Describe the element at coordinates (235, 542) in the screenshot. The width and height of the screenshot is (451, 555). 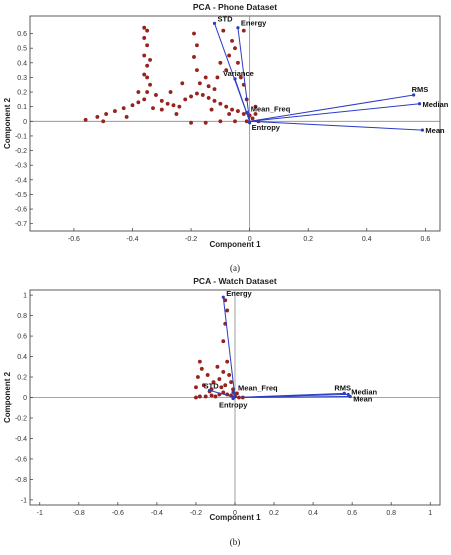
I see `subfigure-label: (b)` at that location.